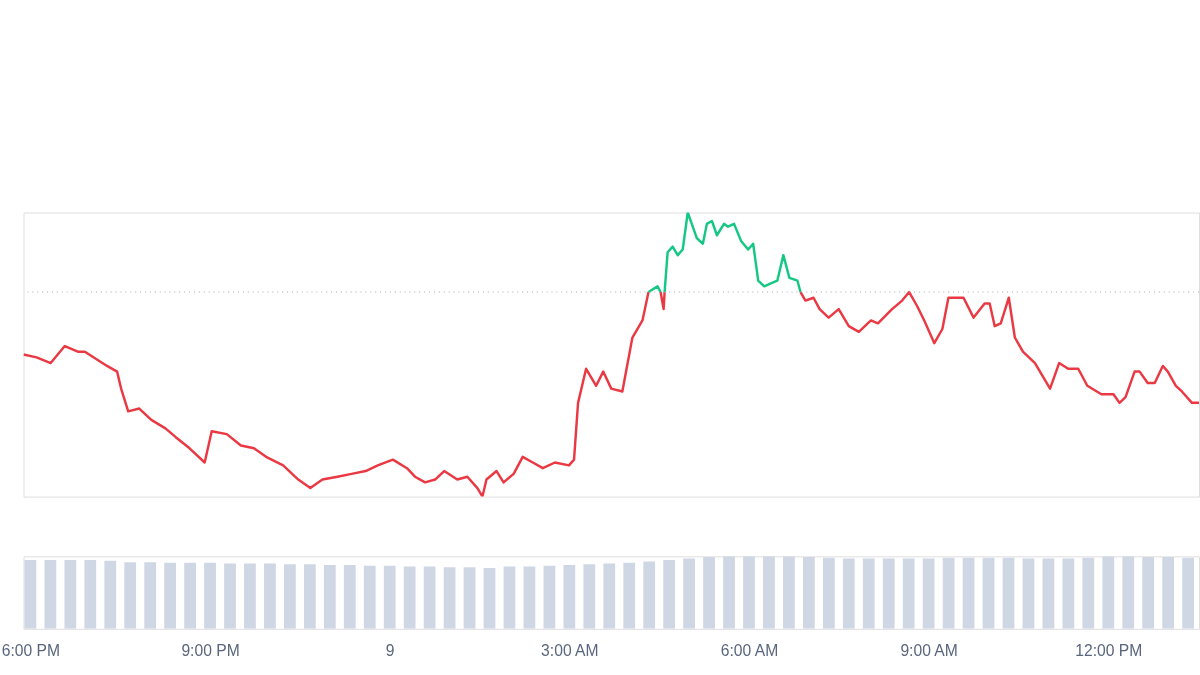 This screenshot has height=675, width=1200. I want to click on x-tick-label: 9:00 PM, so click(210, 650).